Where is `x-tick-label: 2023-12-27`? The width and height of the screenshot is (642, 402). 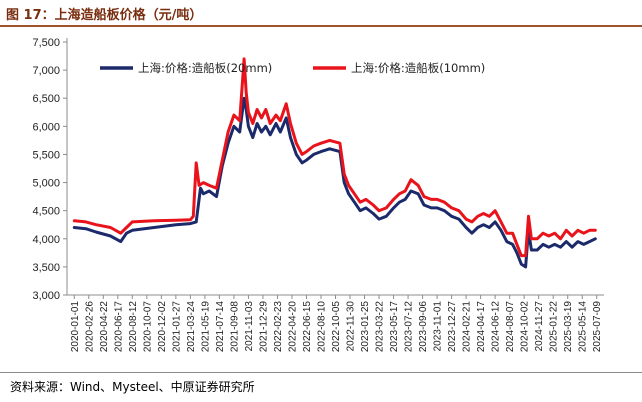 x-tick-label: 2023-12-27 is located at coordinates (452, 327).